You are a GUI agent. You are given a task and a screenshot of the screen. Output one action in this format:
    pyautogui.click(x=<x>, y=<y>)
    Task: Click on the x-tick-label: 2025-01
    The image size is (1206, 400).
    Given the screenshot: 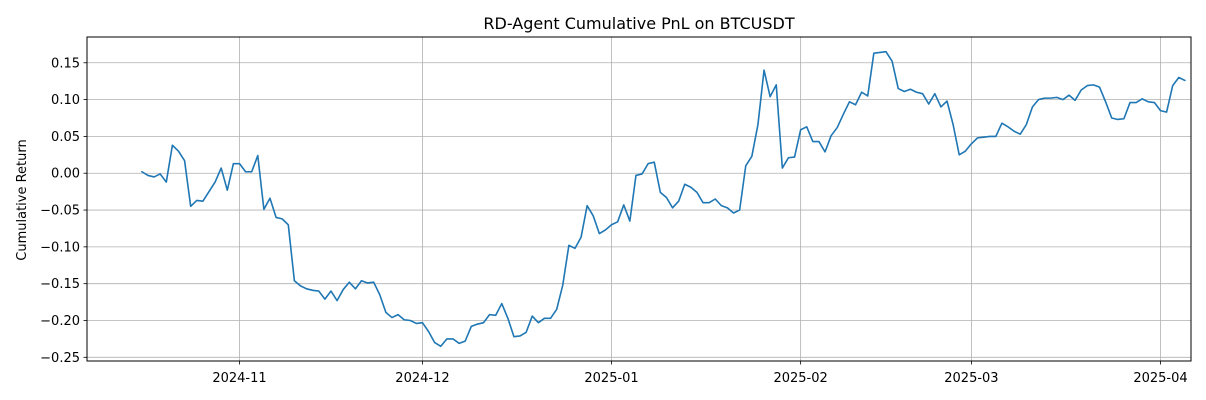 What is the action you would take?
    pyautogui.click(x=611, y=378)
    